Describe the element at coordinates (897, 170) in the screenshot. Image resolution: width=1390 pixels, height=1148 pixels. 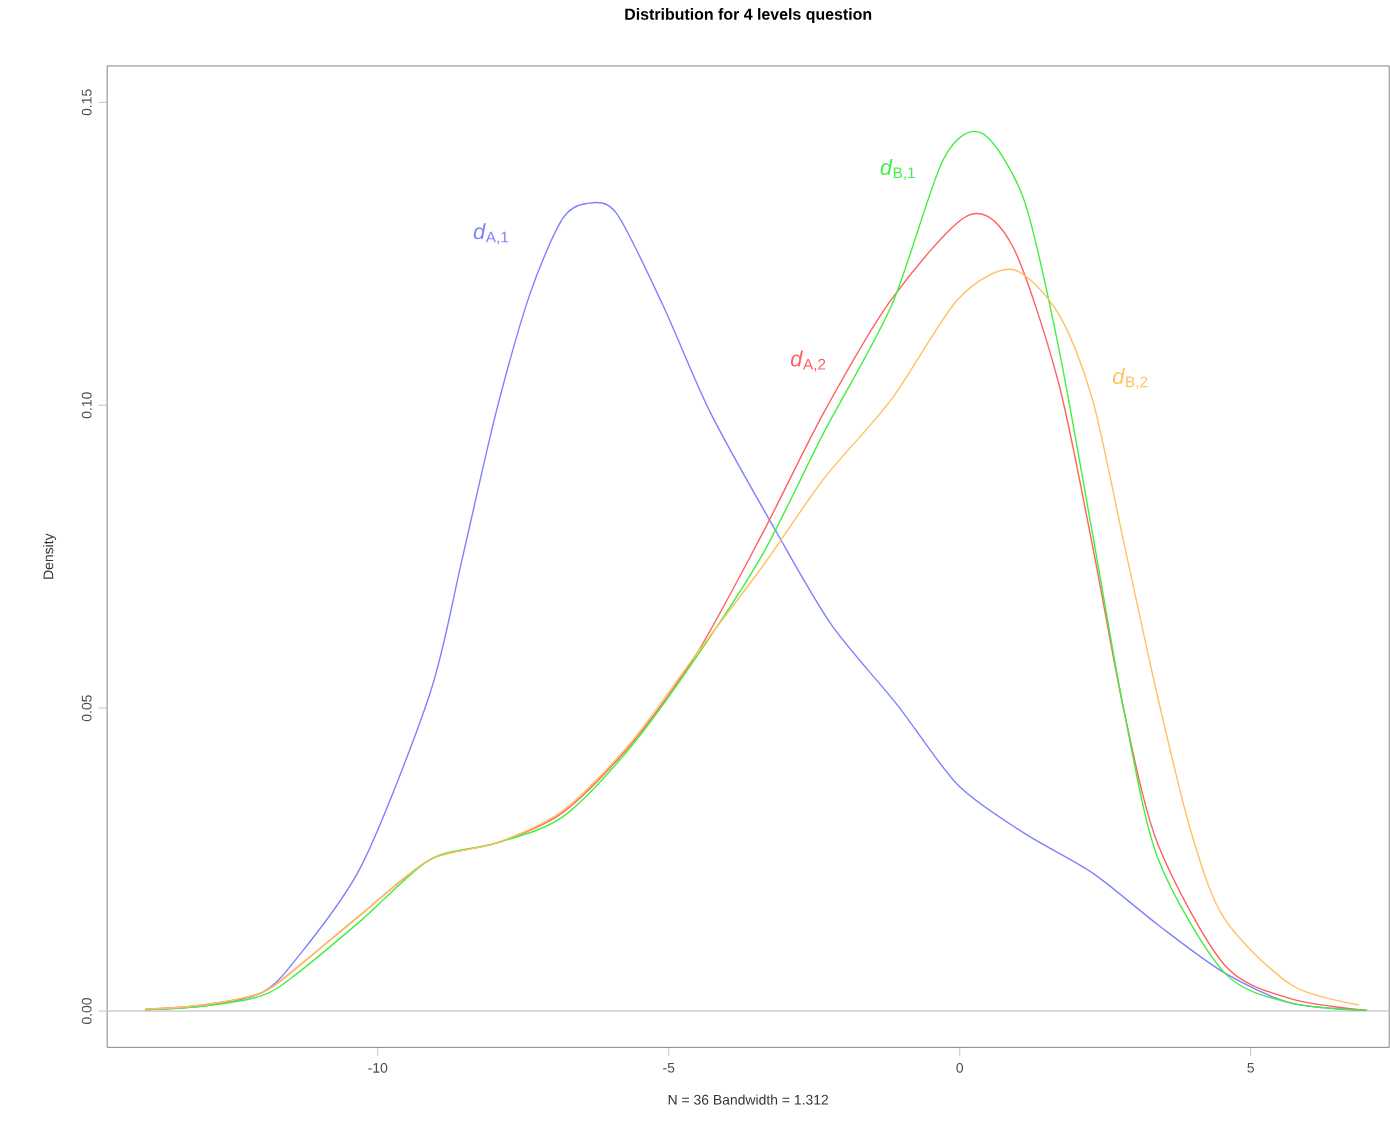
I see `series-label: d$_{B,1}$` at that location.